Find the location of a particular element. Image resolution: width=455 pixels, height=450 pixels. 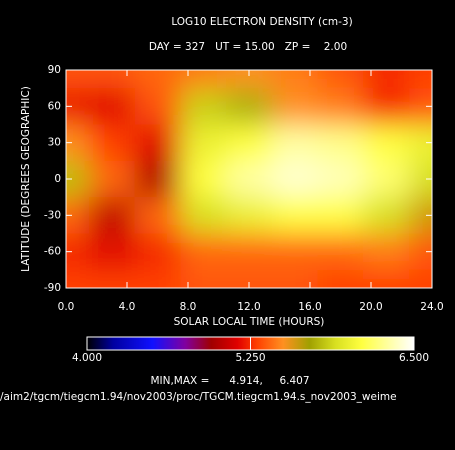

y-tick-label: 90 is located at coordinates (54, 70).